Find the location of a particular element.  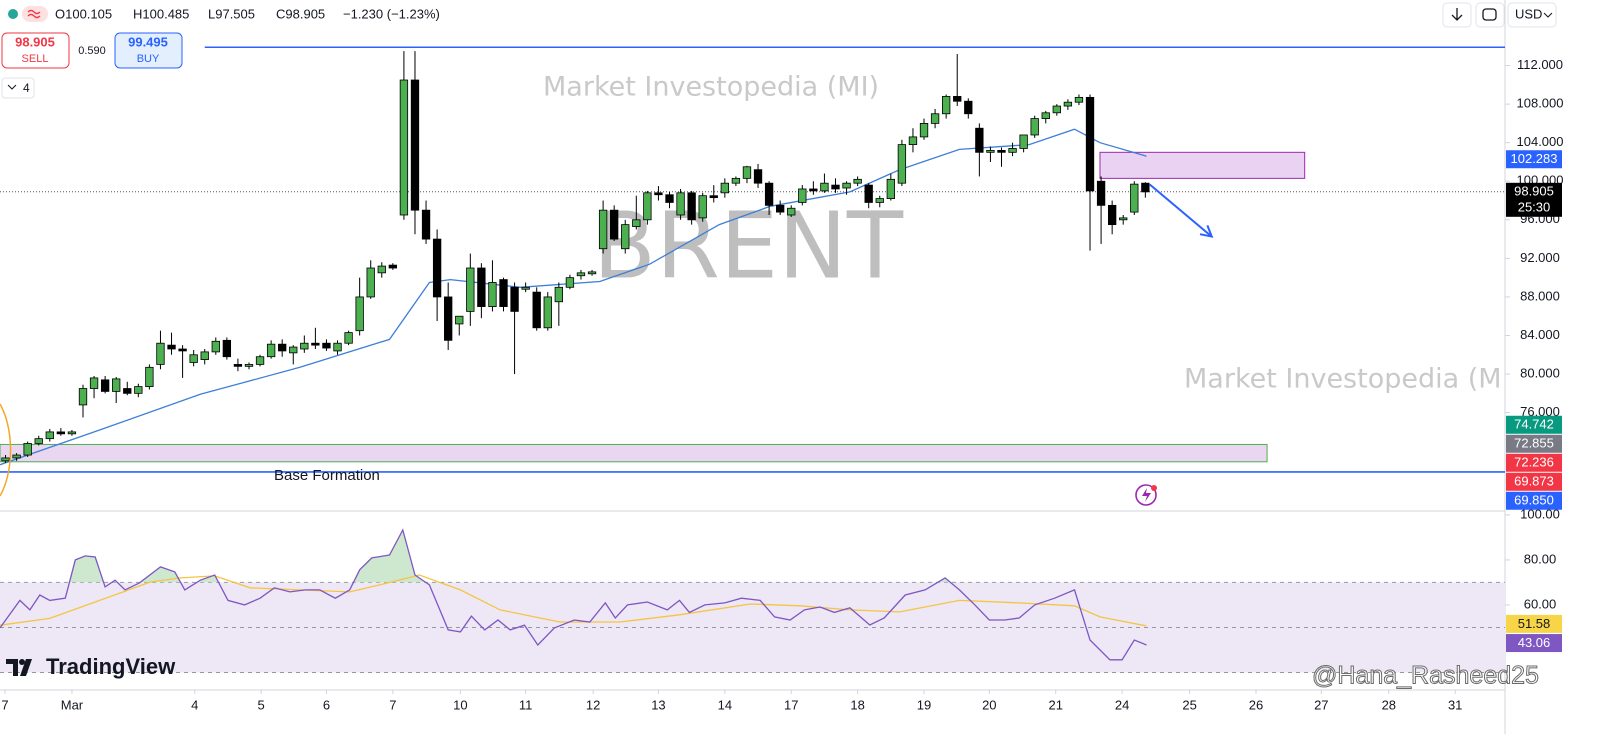

value-badge is located at coordinates (1534, 643).